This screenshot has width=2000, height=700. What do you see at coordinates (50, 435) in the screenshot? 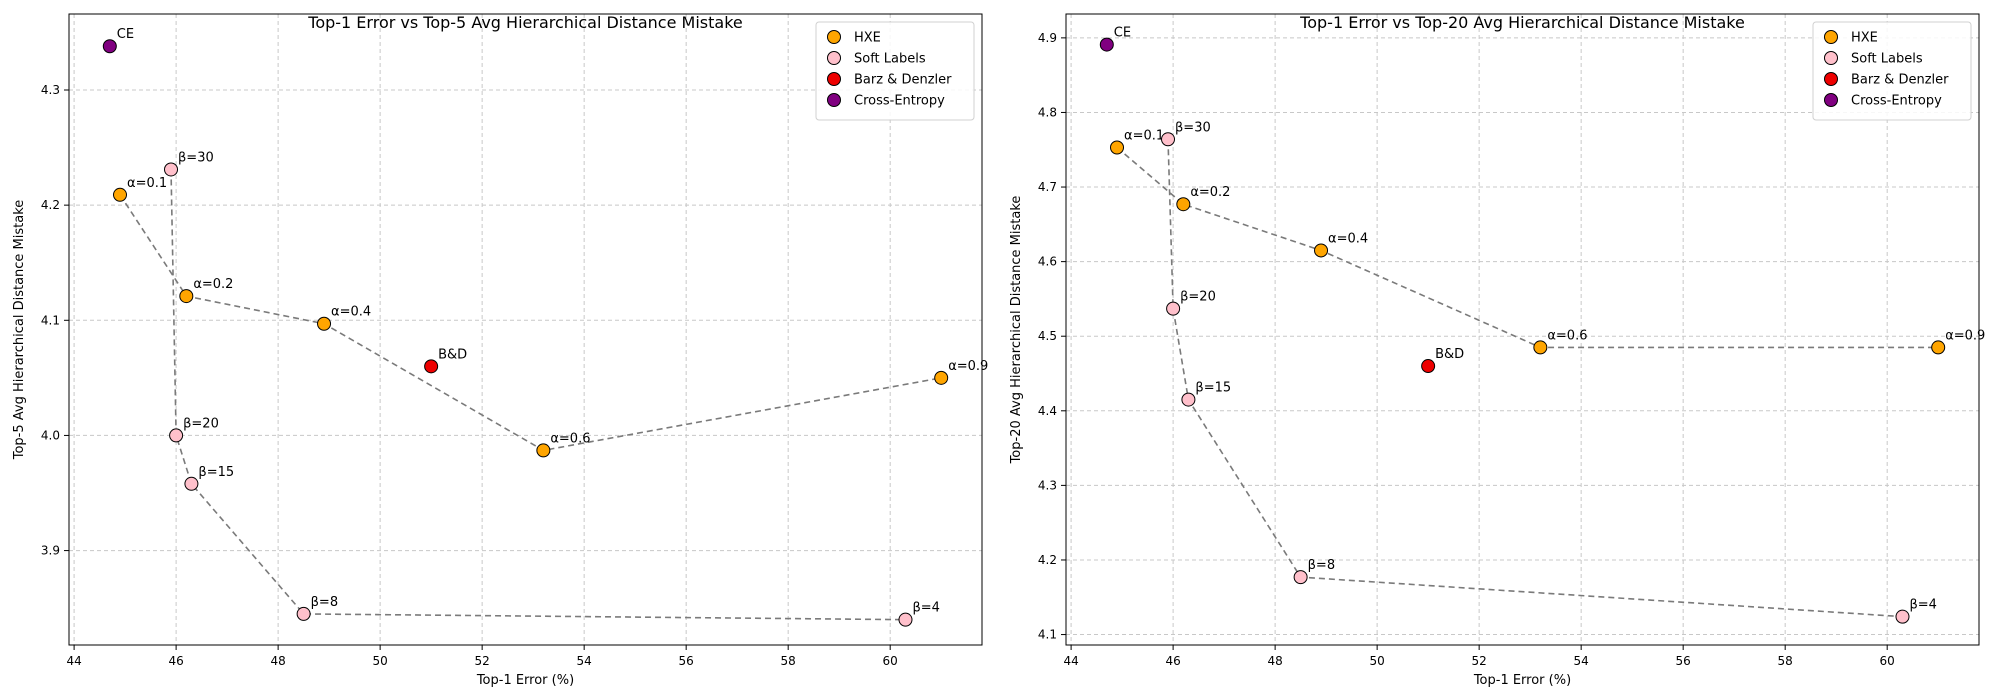
I see `y-tick-label: 4.0` at bounding box center [50, 435].